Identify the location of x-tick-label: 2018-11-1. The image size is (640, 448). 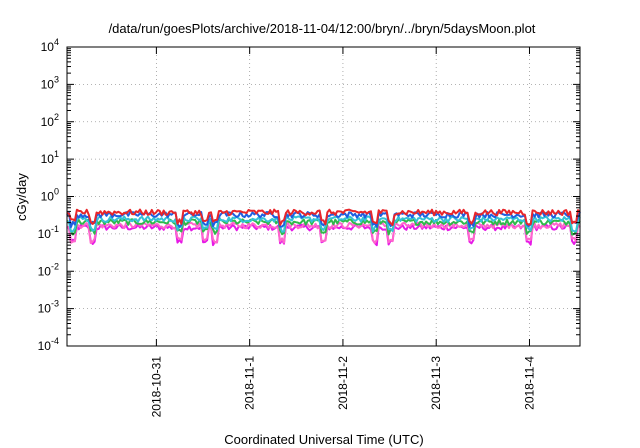
(250, 383).